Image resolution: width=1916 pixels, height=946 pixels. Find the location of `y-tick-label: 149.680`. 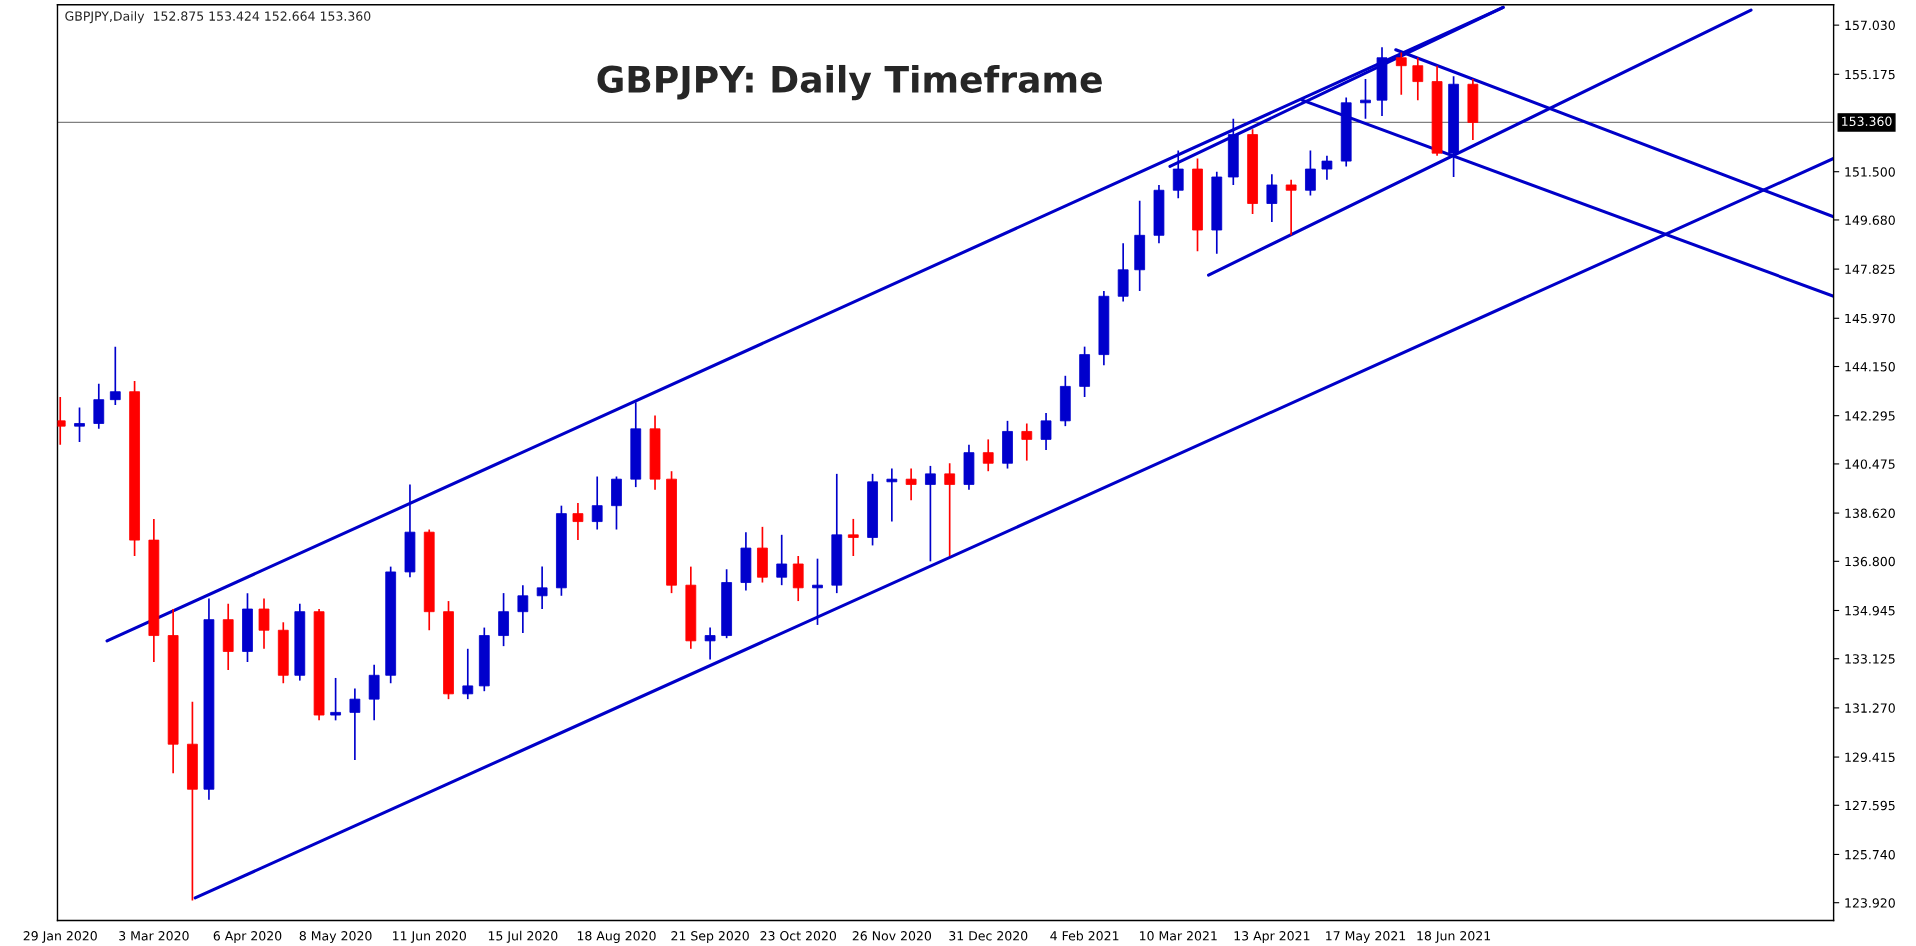

y-tick-label: 149.680 is located at coordinates (1870, 220).